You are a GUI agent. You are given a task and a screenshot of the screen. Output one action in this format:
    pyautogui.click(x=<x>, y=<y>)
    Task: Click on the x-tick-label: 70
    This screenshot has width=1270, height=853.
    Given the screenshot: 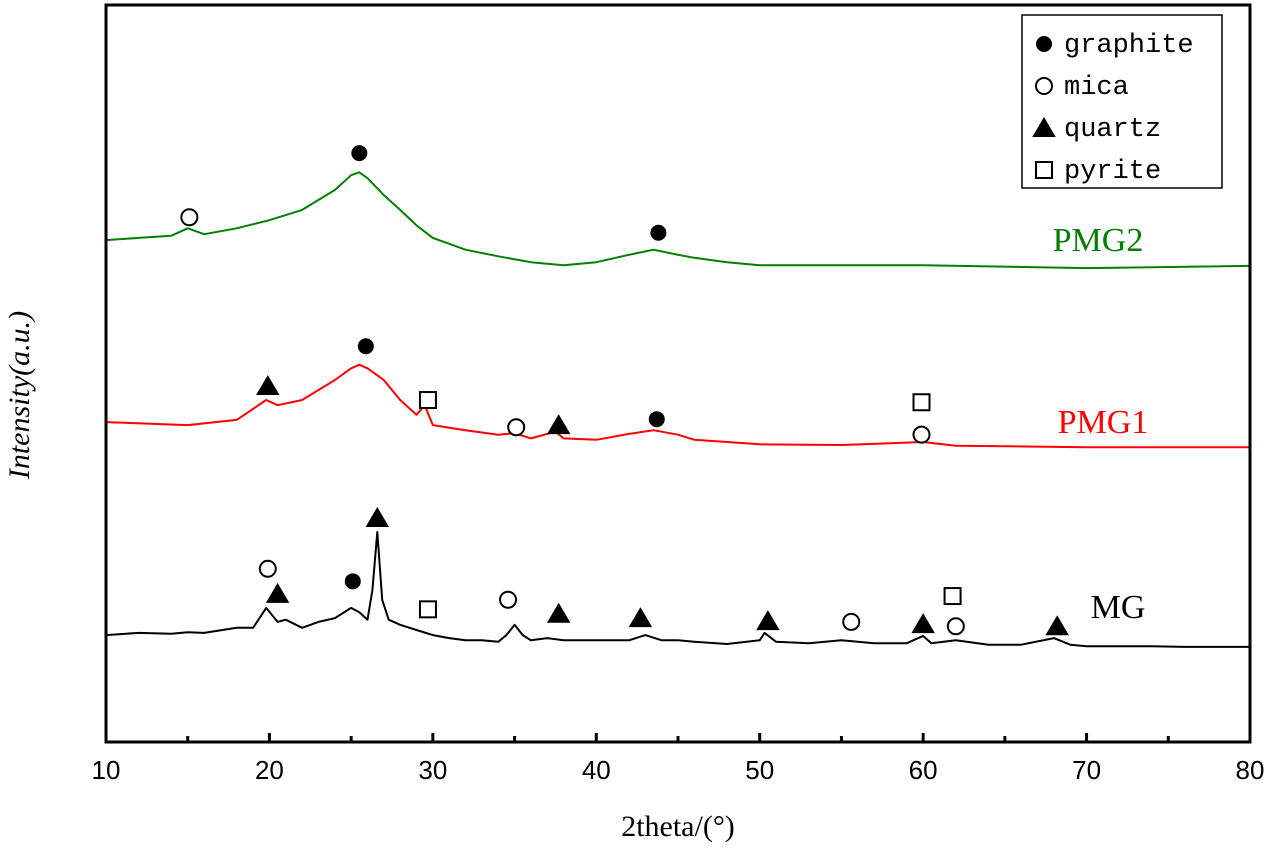 What is the action you would take?
    pyautogui.click(x=1086, y=770)
    